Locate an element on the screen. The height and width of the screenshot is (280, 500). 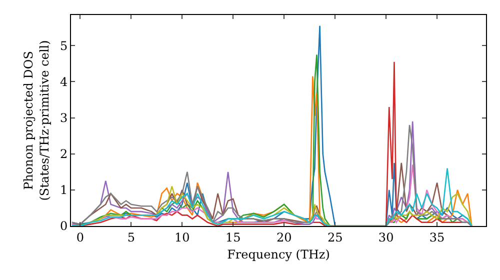
y-tick-label: 1 is located at coordinates (64, 190).